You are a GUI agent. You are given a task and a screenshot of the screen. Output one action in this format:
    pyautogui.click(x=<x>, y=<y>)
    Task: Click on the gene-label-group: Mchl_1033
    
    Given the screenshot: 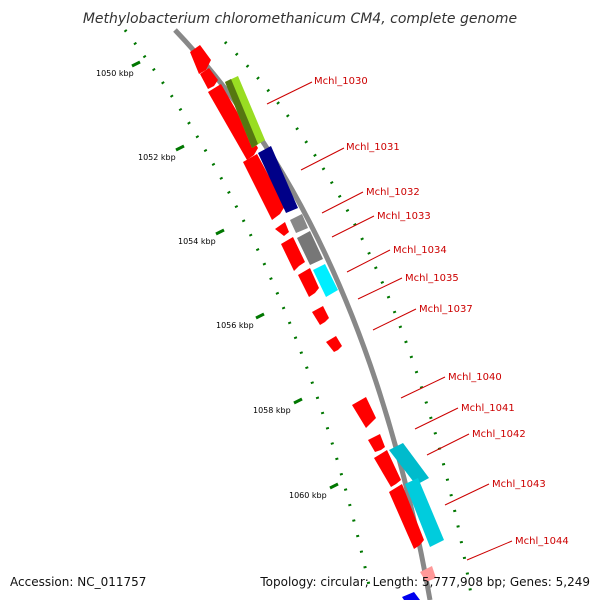 What is the action you would take?
    pyautogui.click(x=381, y=224)
    